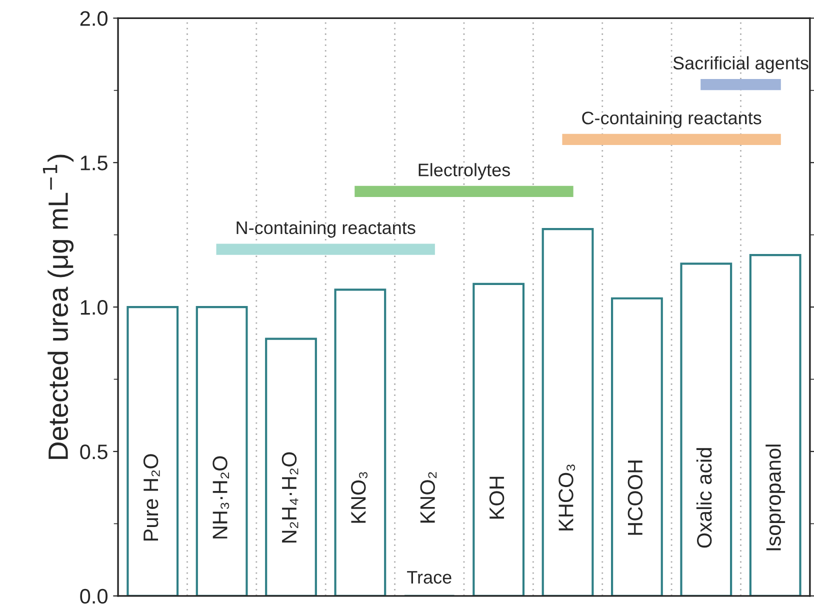 This screenshot has width=814, height=605. I want to click on x-tick-label: Oxalic acid, so click(704, 498).